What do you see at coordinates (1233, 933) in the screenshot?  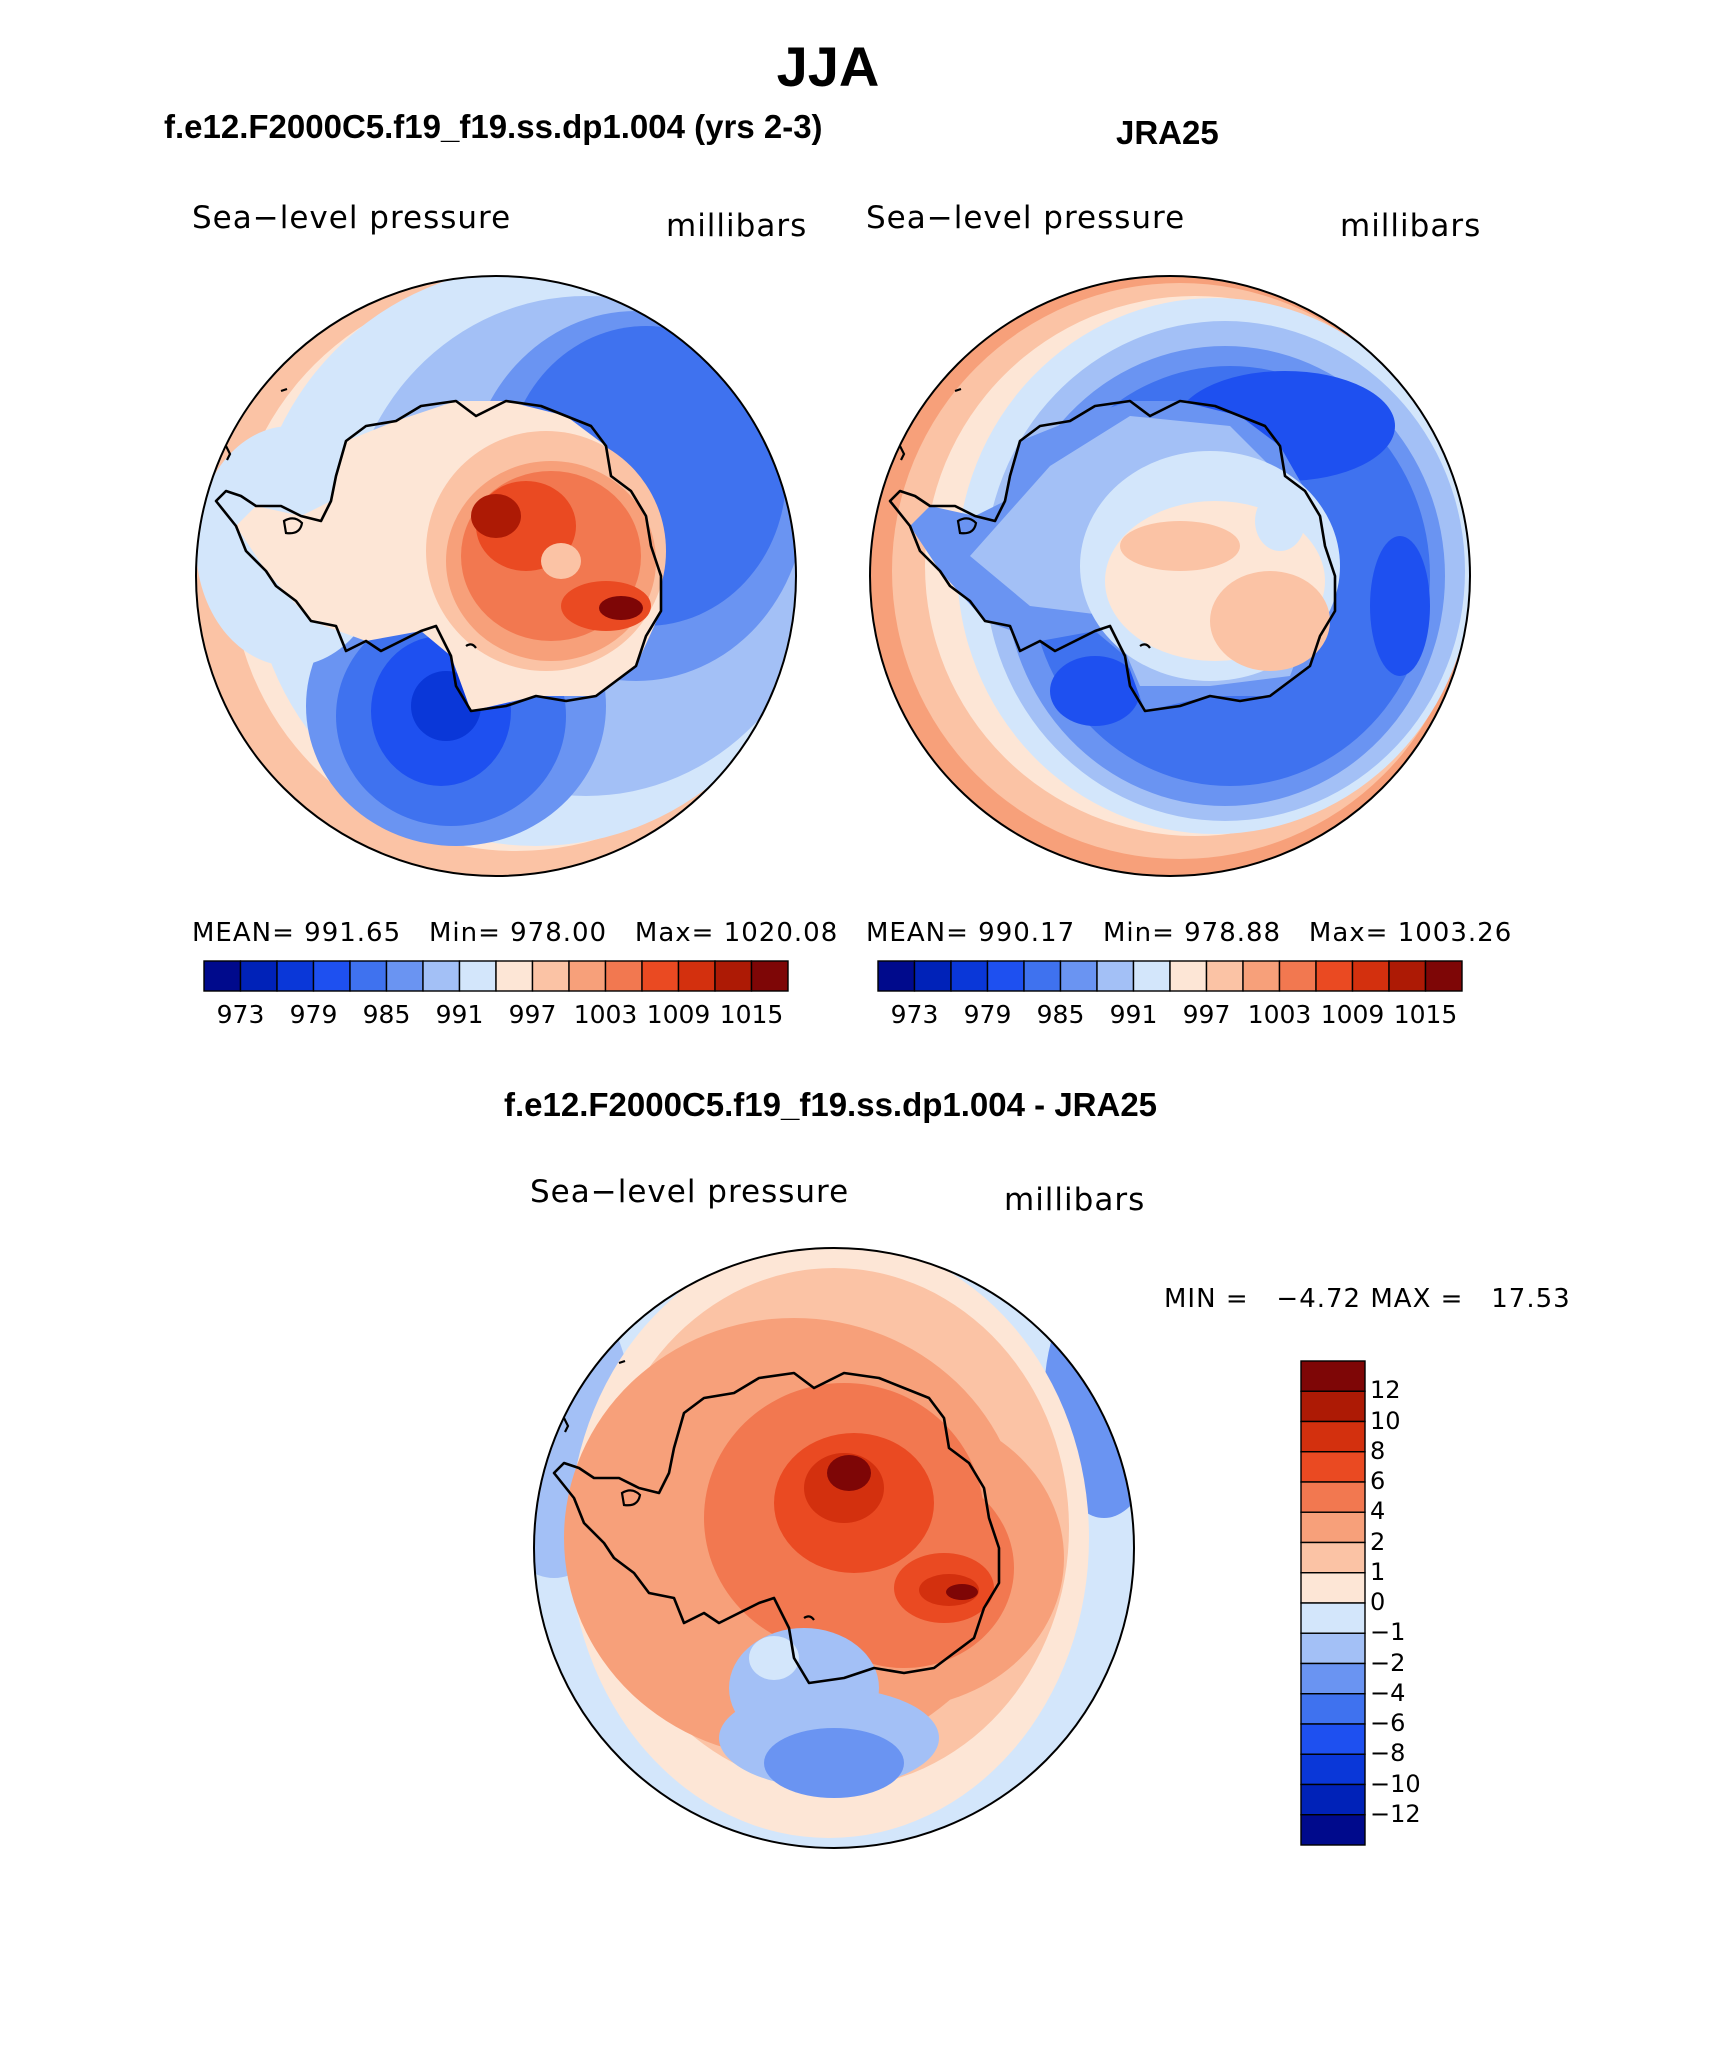 I see `obs-min-value: 978.88` at bounding box center [1233, 933].